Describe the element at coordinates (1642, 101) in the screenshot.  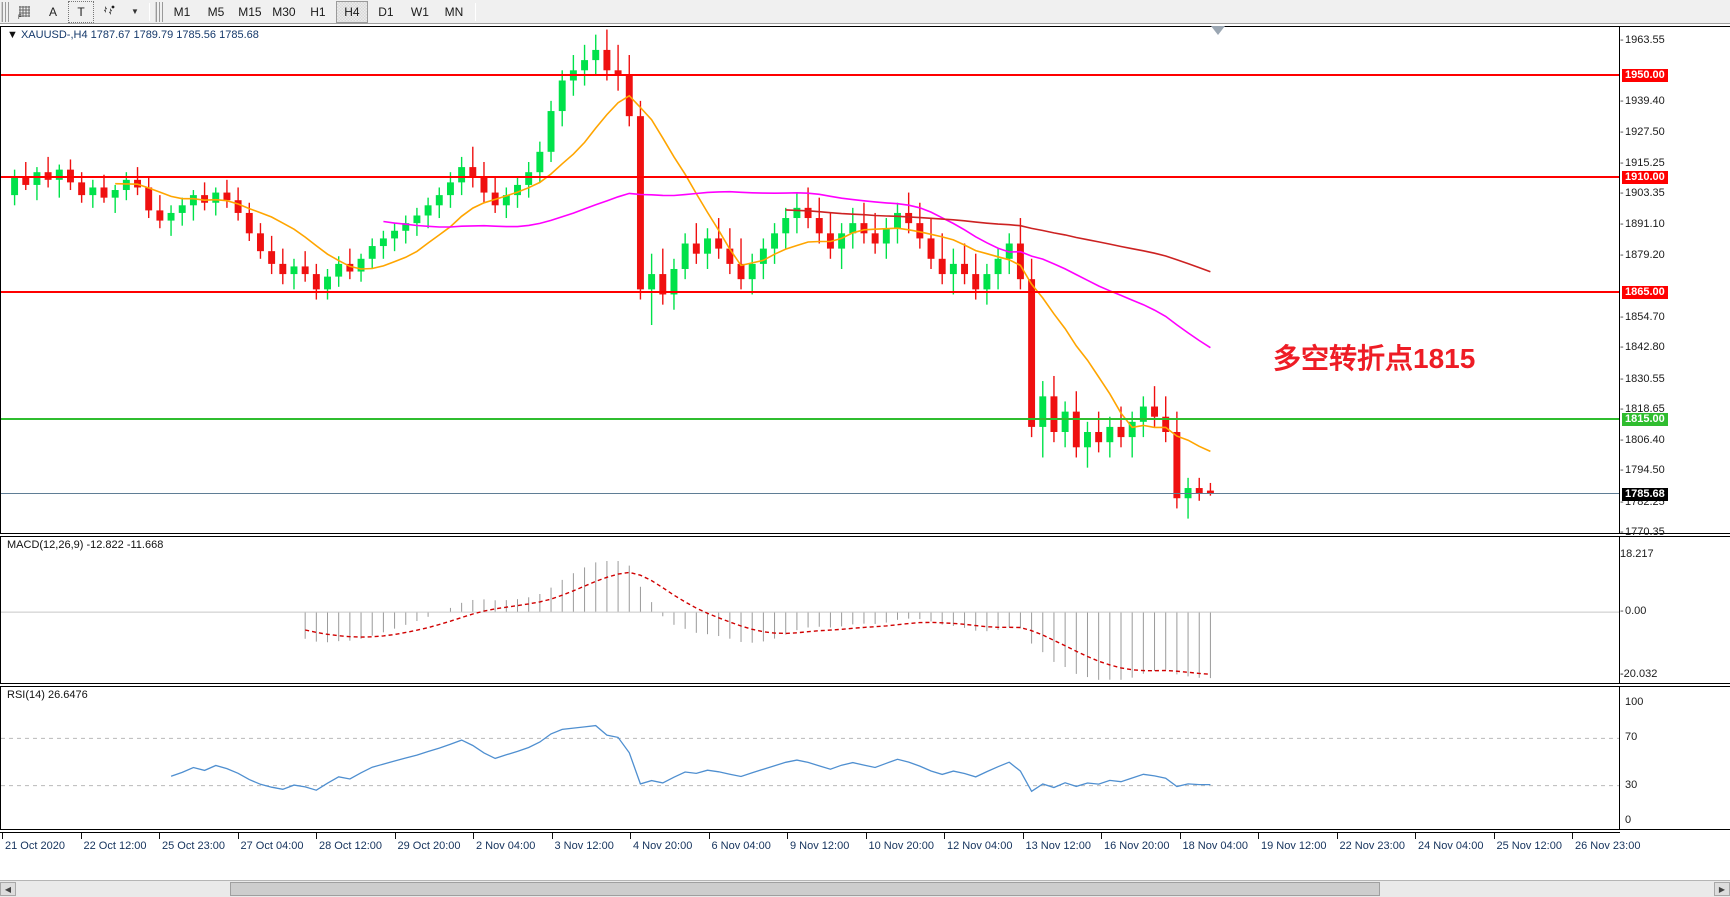
I see `price-tick-label: -1939.40` at that location.